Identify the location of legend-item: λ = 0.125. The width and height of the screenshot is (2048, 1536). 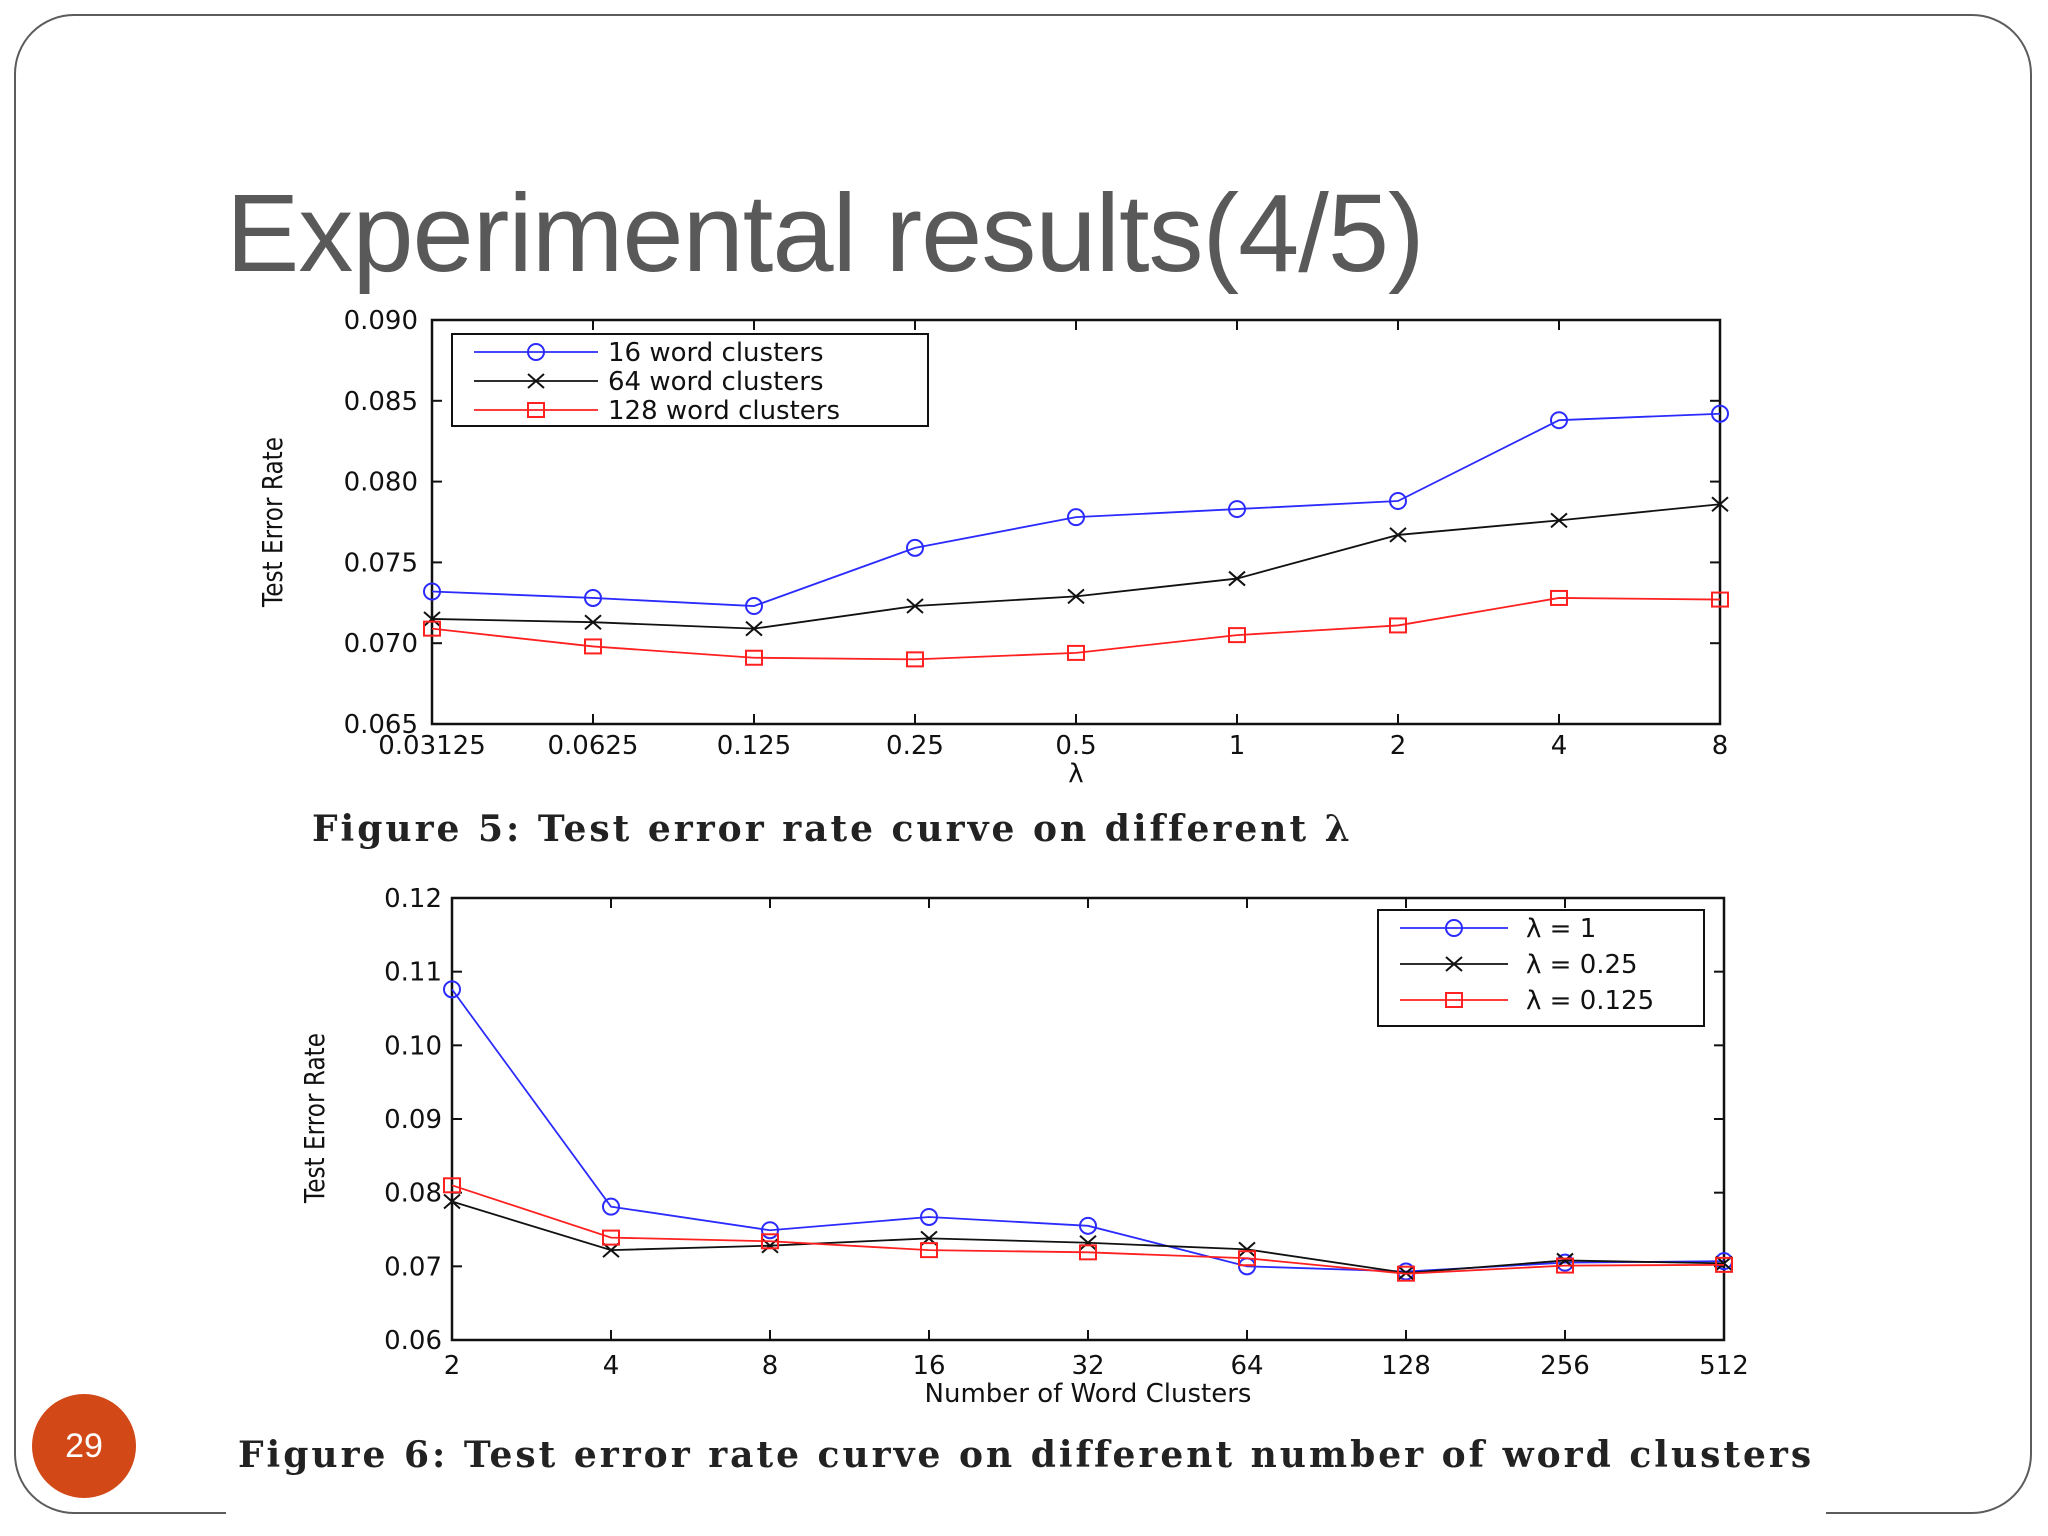
(1527, 1001).